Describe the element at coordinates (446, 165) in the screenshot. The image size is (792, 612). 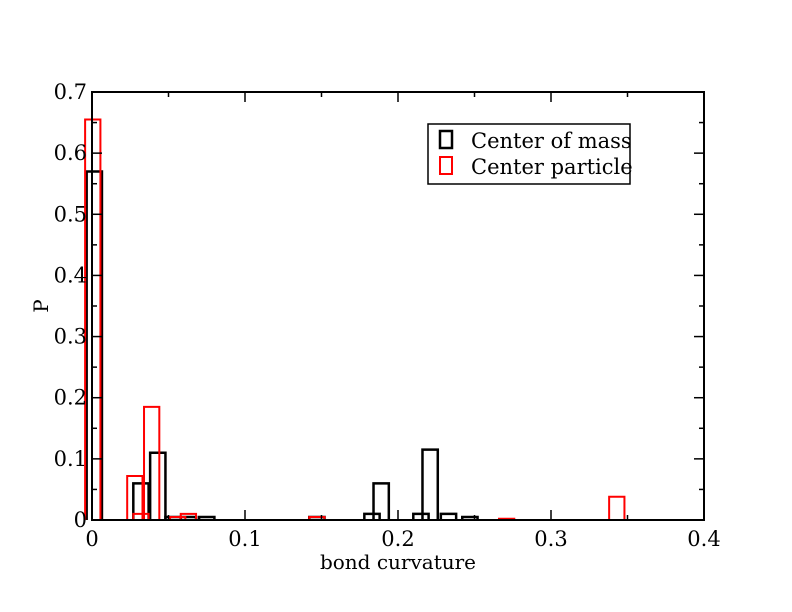
I see `legend-swatch-center-particle` at that location.